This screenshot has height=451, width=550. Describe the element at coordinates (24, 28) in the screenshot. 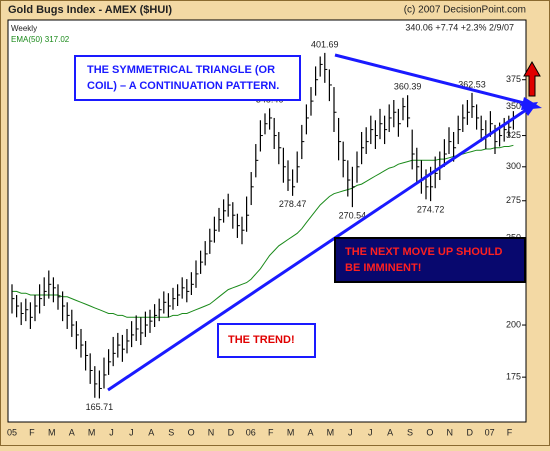

I see `period: Weekly` at that location.